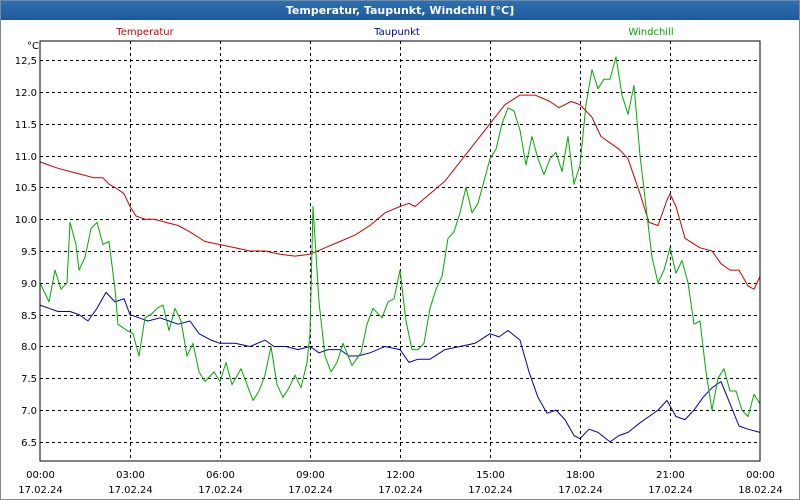 Image resolution: width=800 pixels, height=500 pixels. Describe the element at coordinates (670, 475) in the screenshot. I see `x-tick-time: 21:00` at that location.